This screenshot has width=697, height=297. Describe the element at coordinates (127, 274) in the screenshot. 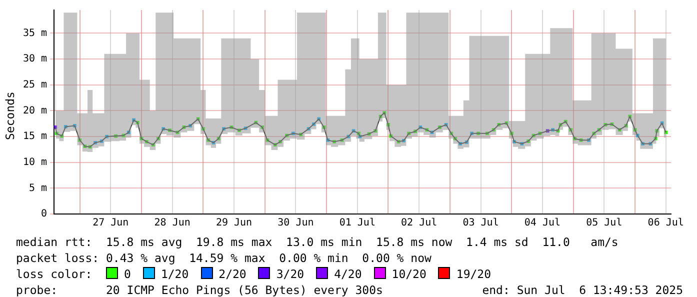

I see `legend-label: 0` at that location.